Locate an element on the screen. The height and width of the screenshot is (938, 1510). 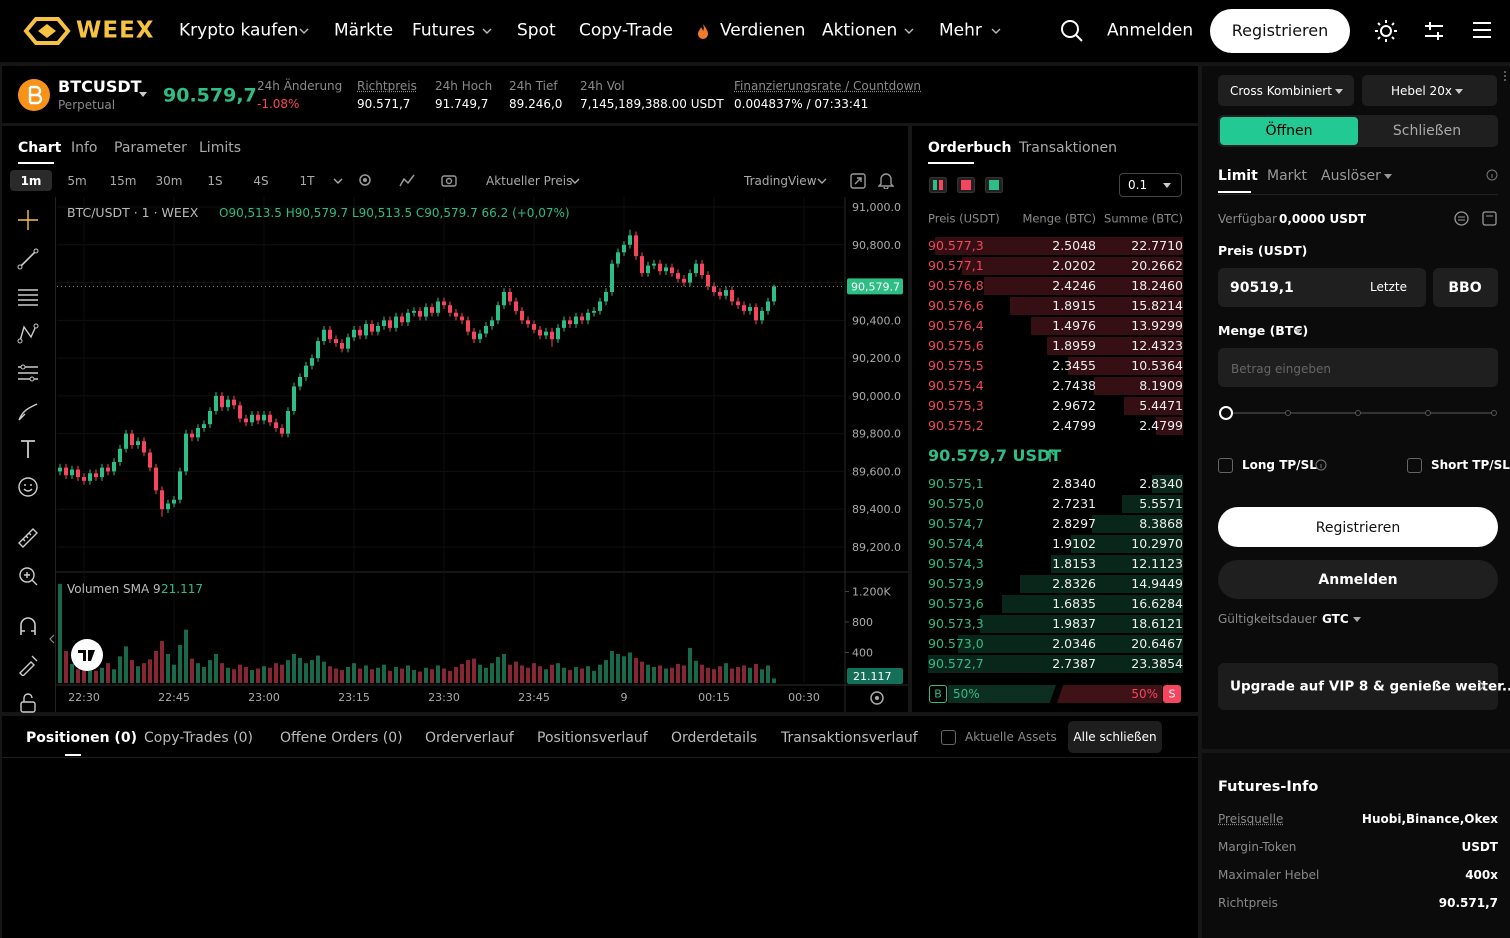
order-type-tab: Markt is located at coordinates (1287, 176).